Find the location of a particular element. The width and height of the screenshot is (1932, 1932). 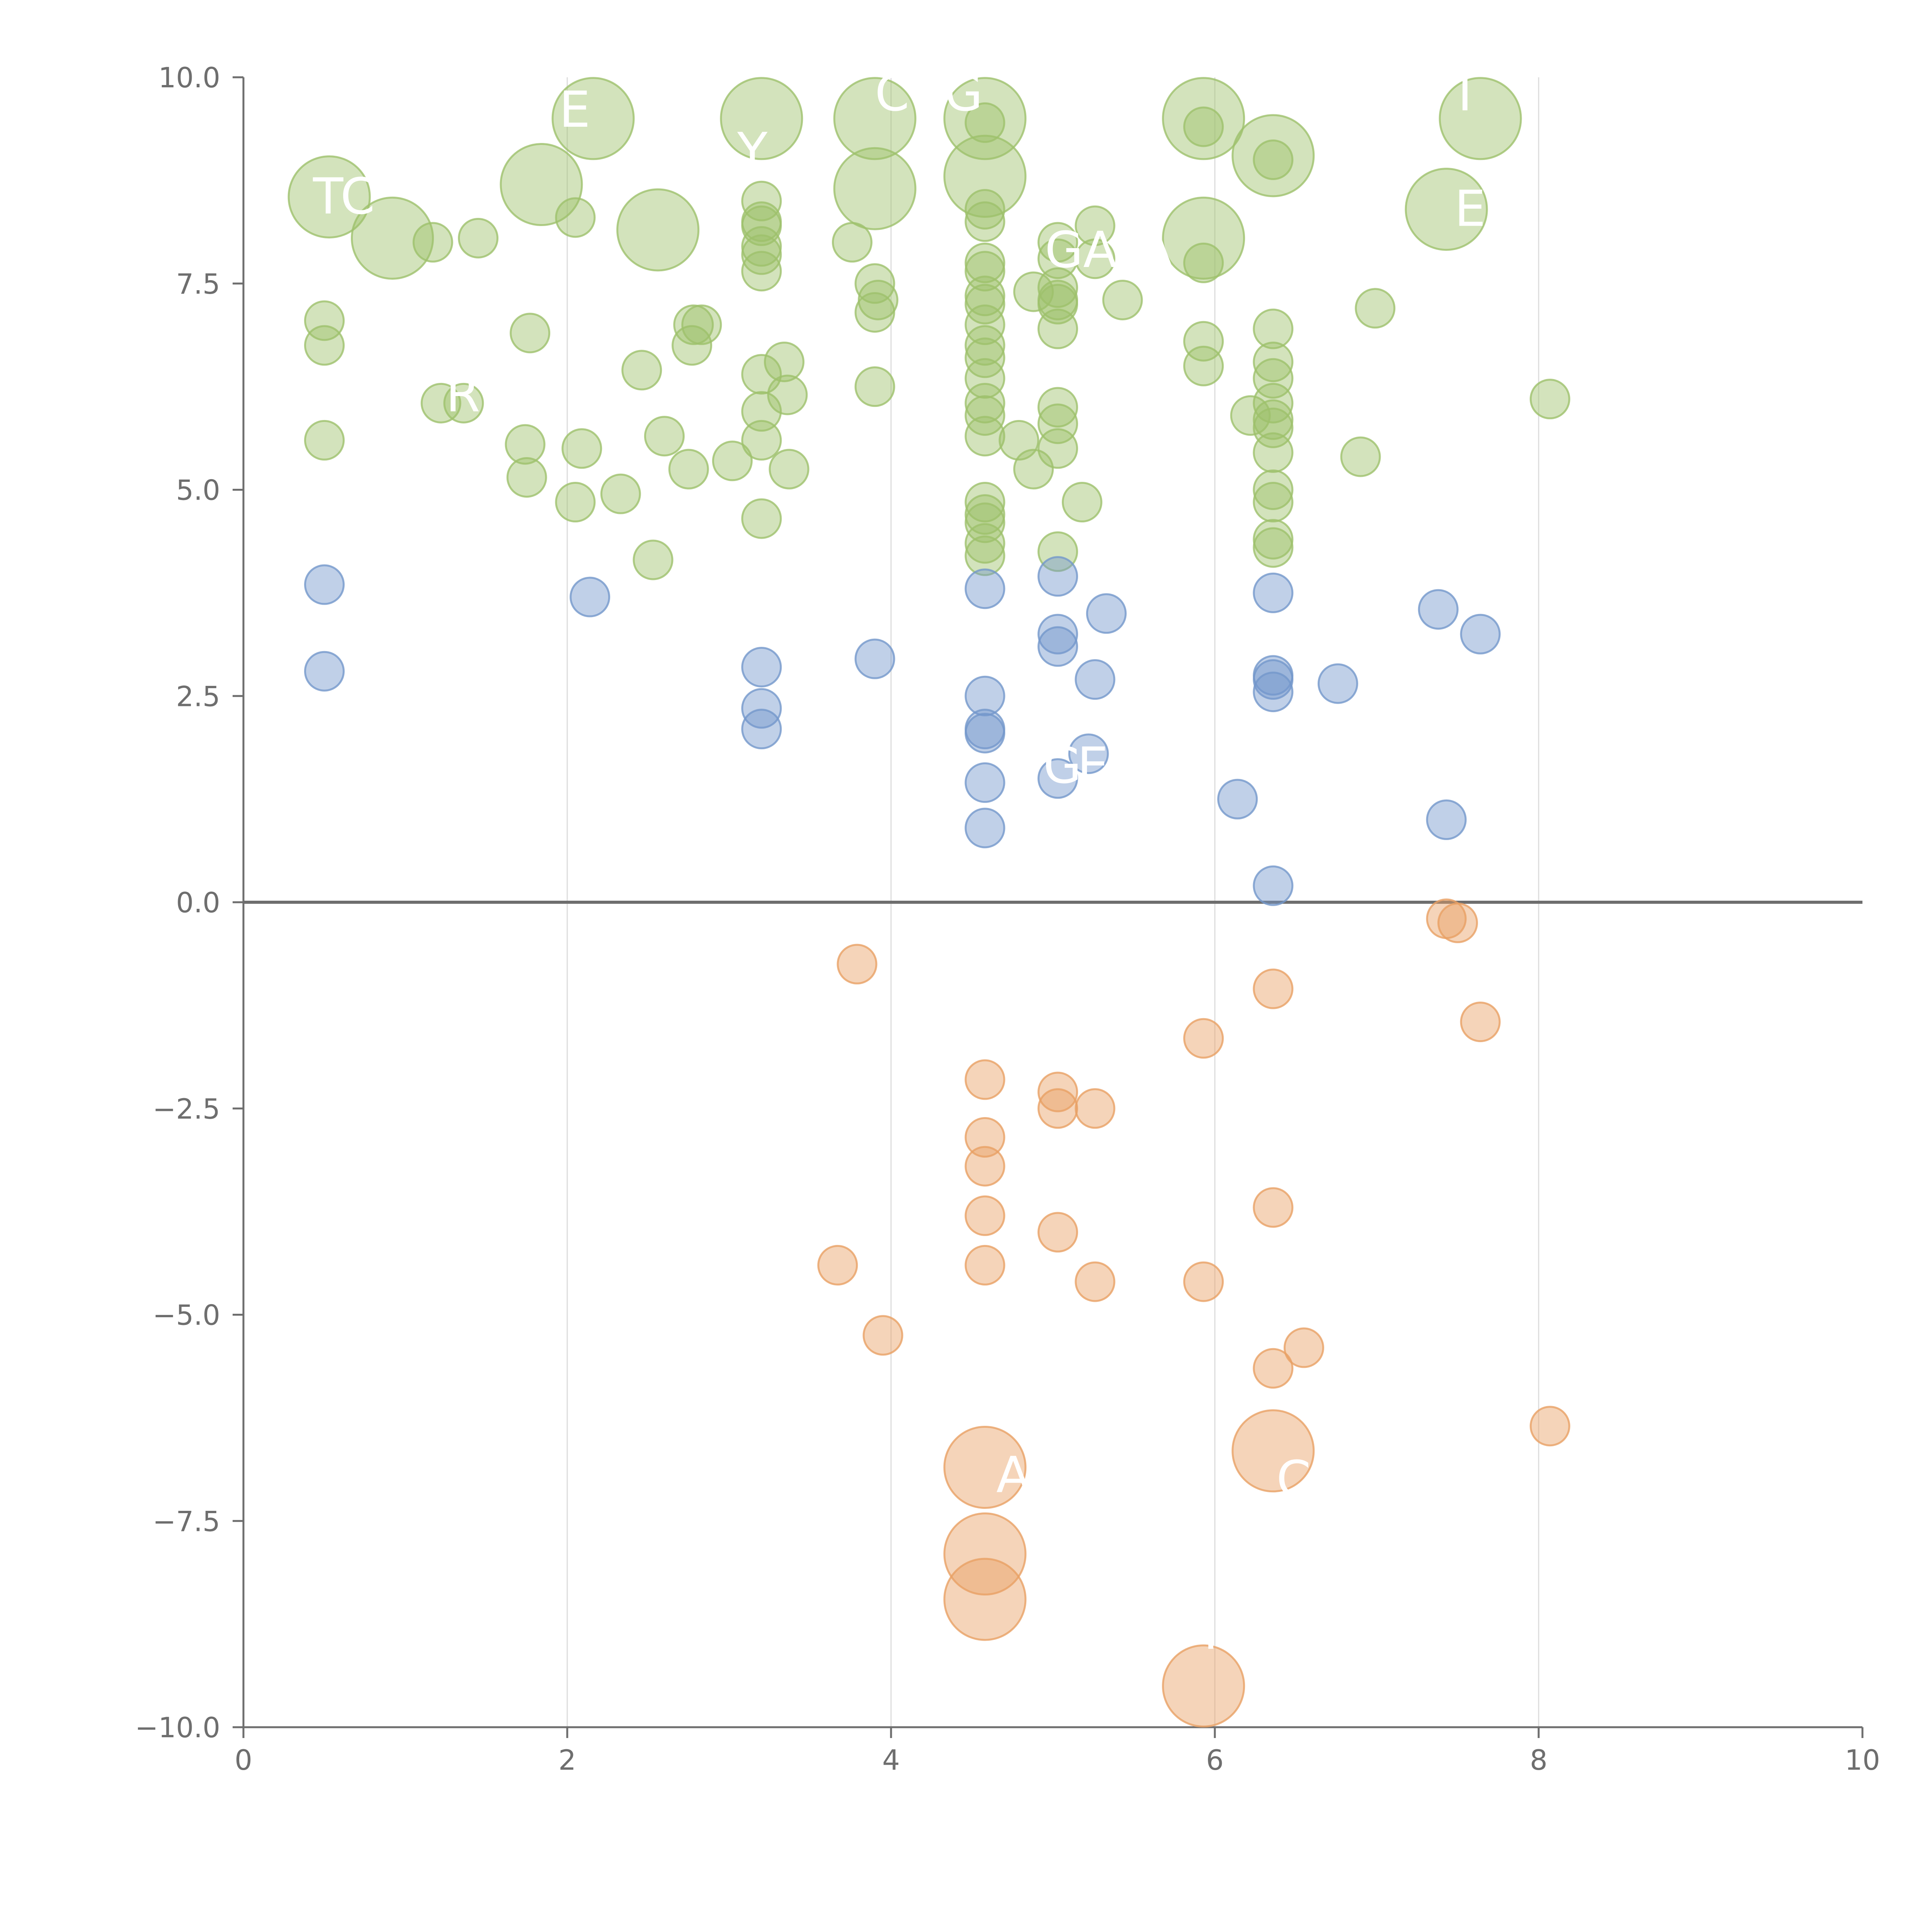

y-tick-label: −10.0 is located at coordinates (177, 1728).